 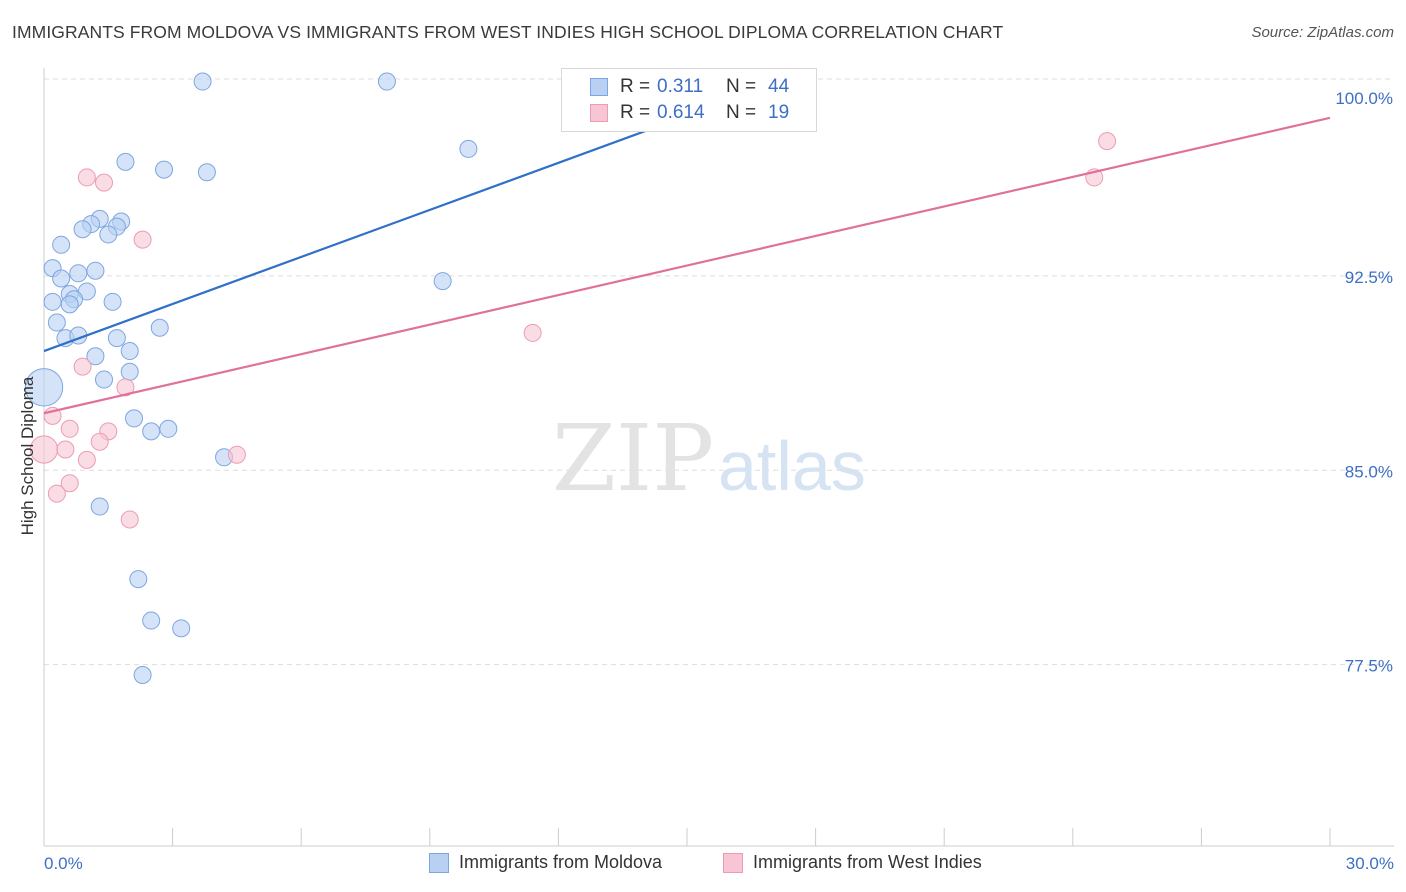 What do you see at coordinates (779, 86) in the screenshot?
I see `legend-n-value: 44` at bounding box center [779, 86].